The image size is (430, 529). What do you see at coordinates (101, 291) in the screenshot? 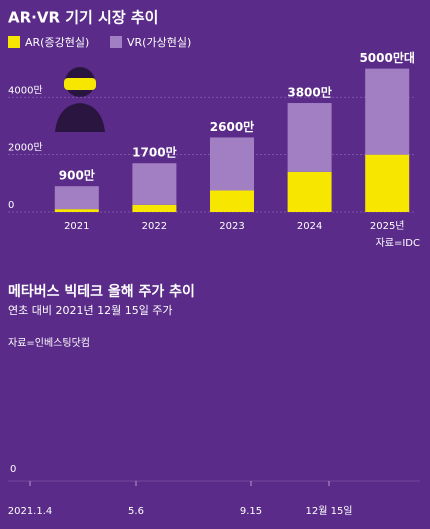
I see `chart-title: 메타버스 빅테크 올해 주가 추이` at bounding box center [101, 291].